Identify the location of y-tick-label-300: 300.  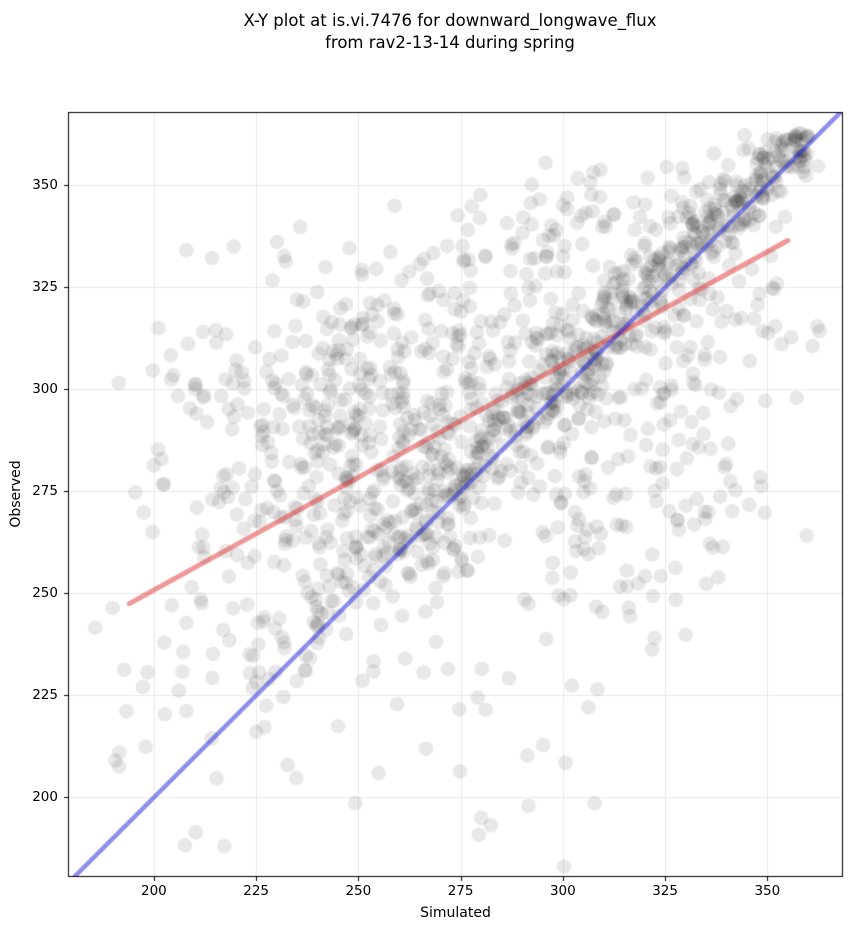
(45, 389).